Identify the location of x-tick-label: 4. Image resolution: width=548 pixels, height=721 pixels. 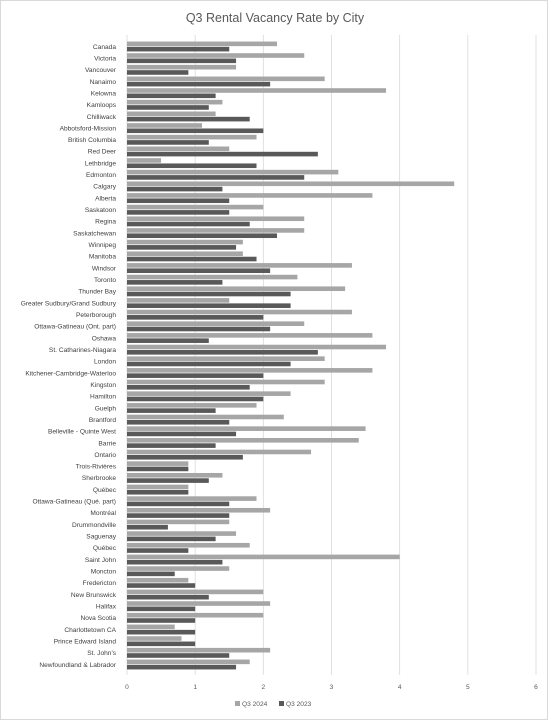
(400, 687).